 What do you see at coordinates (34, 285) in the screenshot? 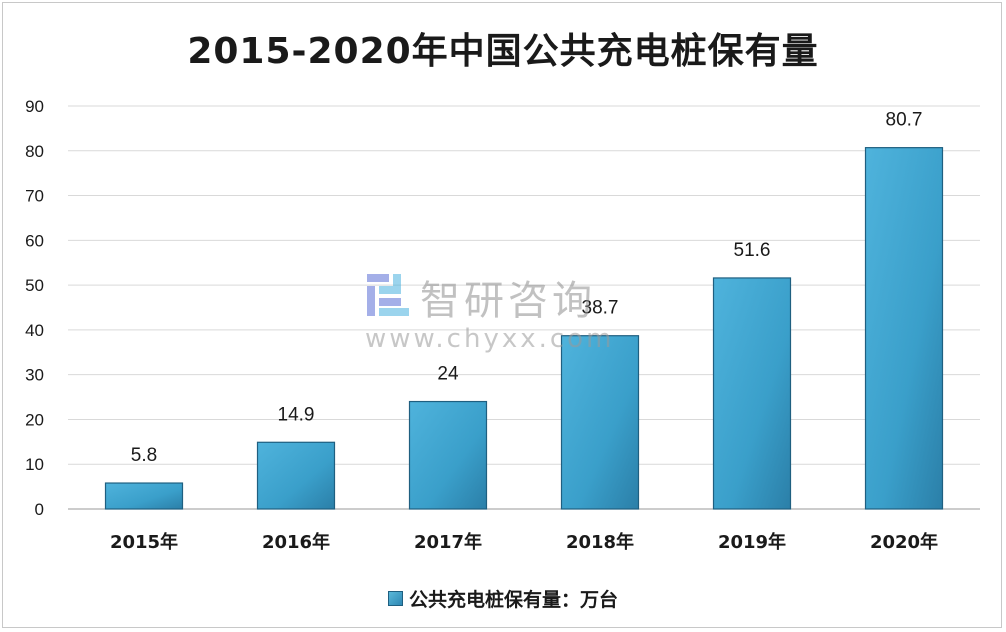
I see `y-tick-label: 50` at bounding box center [34, 285].